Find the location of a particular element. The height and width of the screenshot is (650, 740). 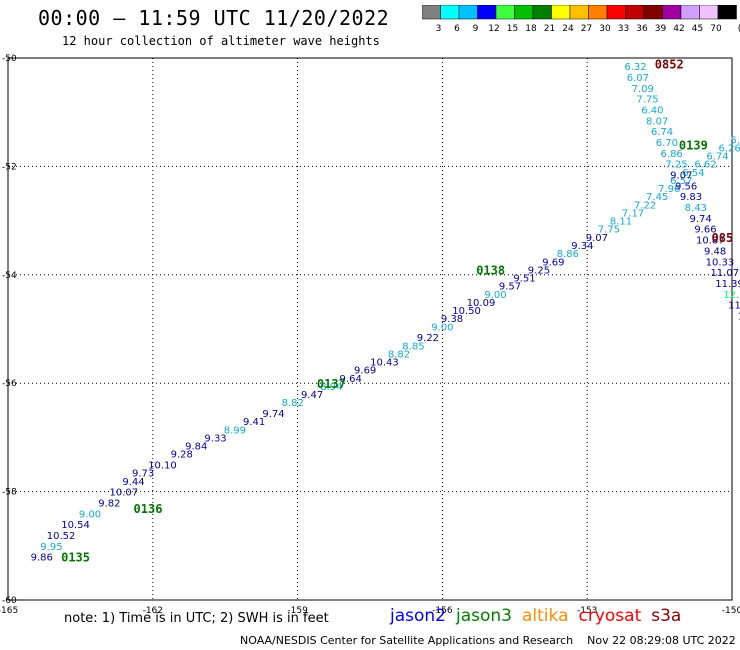

y-tick-label: -52 is located at coordinates (9, 167).